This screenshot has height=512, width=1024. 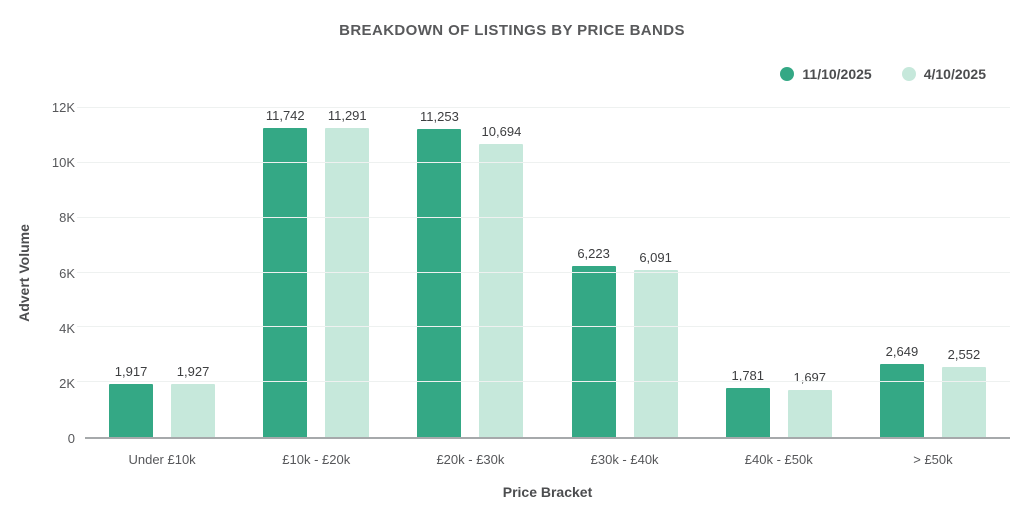 What do you see at coordinates (439, 116) in the screenshot?
I see `bar-value-label: 11,253` at bounding box center [439, 116].